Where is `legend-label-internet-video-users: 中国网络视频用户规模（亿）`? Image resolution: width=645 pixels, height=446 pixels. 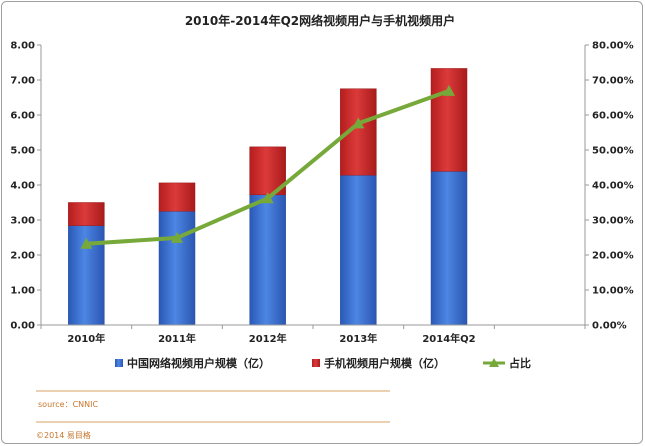
legend-label-internet-video-users: 中国网络视频用户规模（亿） is located at coordinates (198, 363).